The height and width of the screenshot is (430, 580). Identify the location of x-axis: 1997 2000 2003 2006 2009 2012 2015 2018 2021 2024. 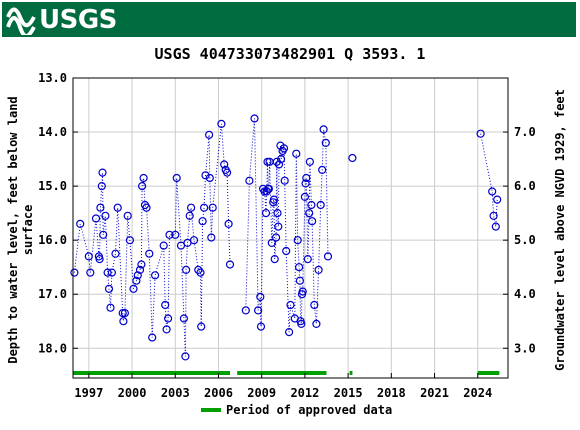
(283, 386).